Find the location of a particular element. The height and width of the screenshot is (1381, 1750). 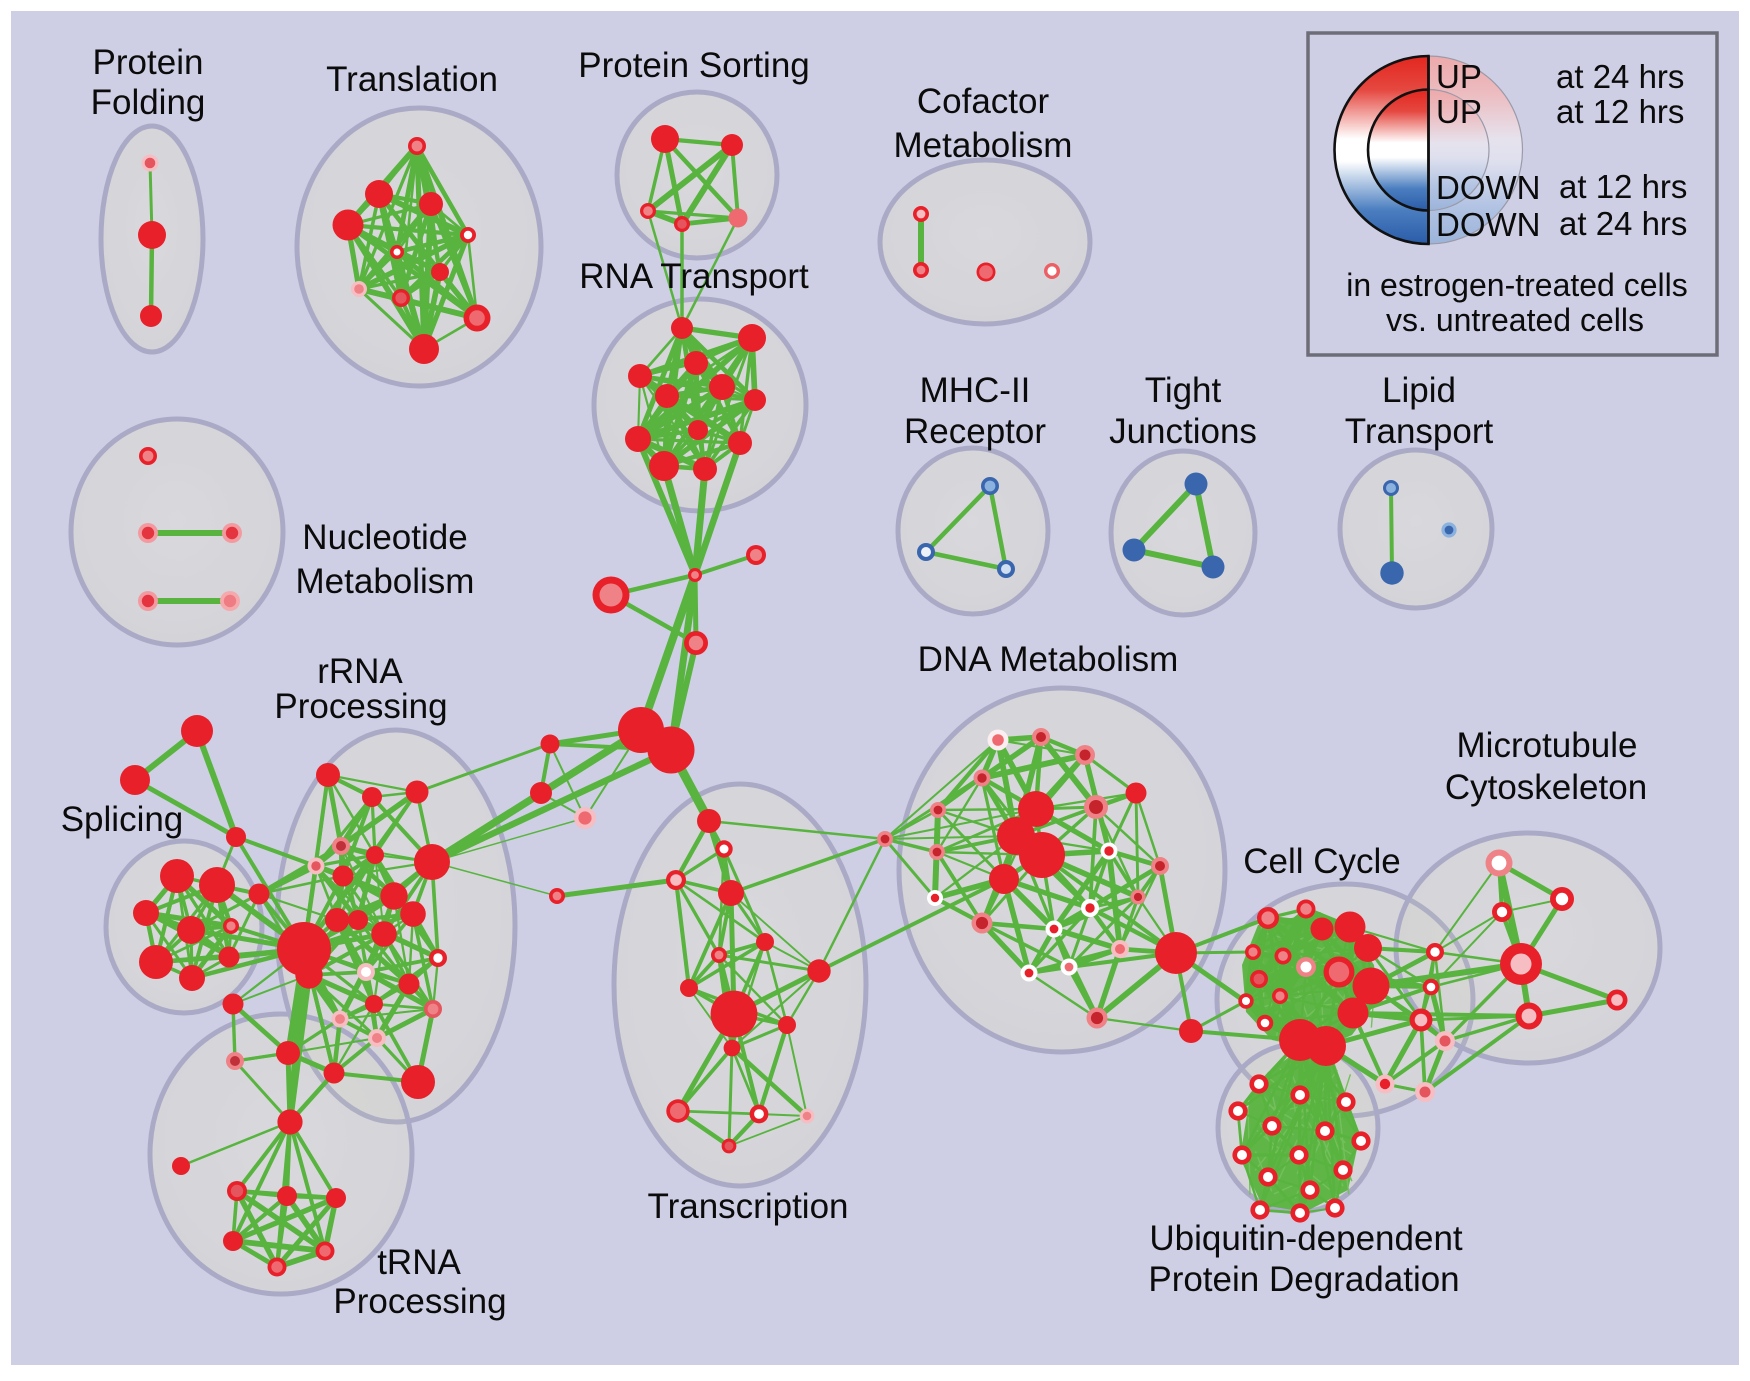

svg-text: DNA Metabolism is located at coordinates (1048, 659).